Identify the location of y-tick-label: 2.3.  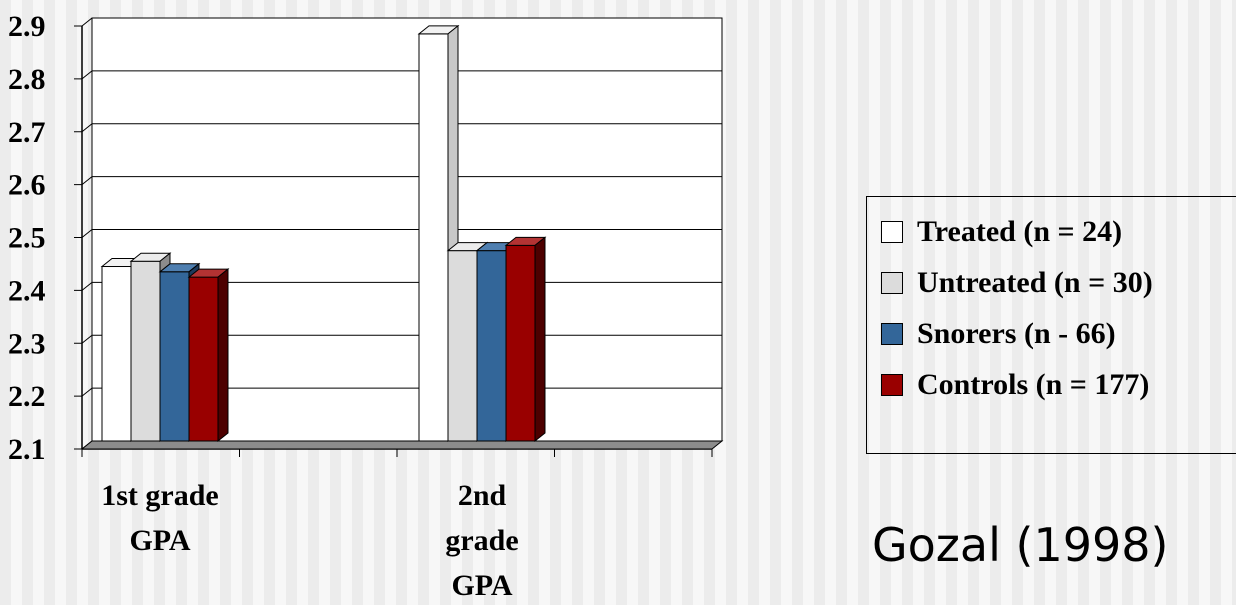
(27, 343).